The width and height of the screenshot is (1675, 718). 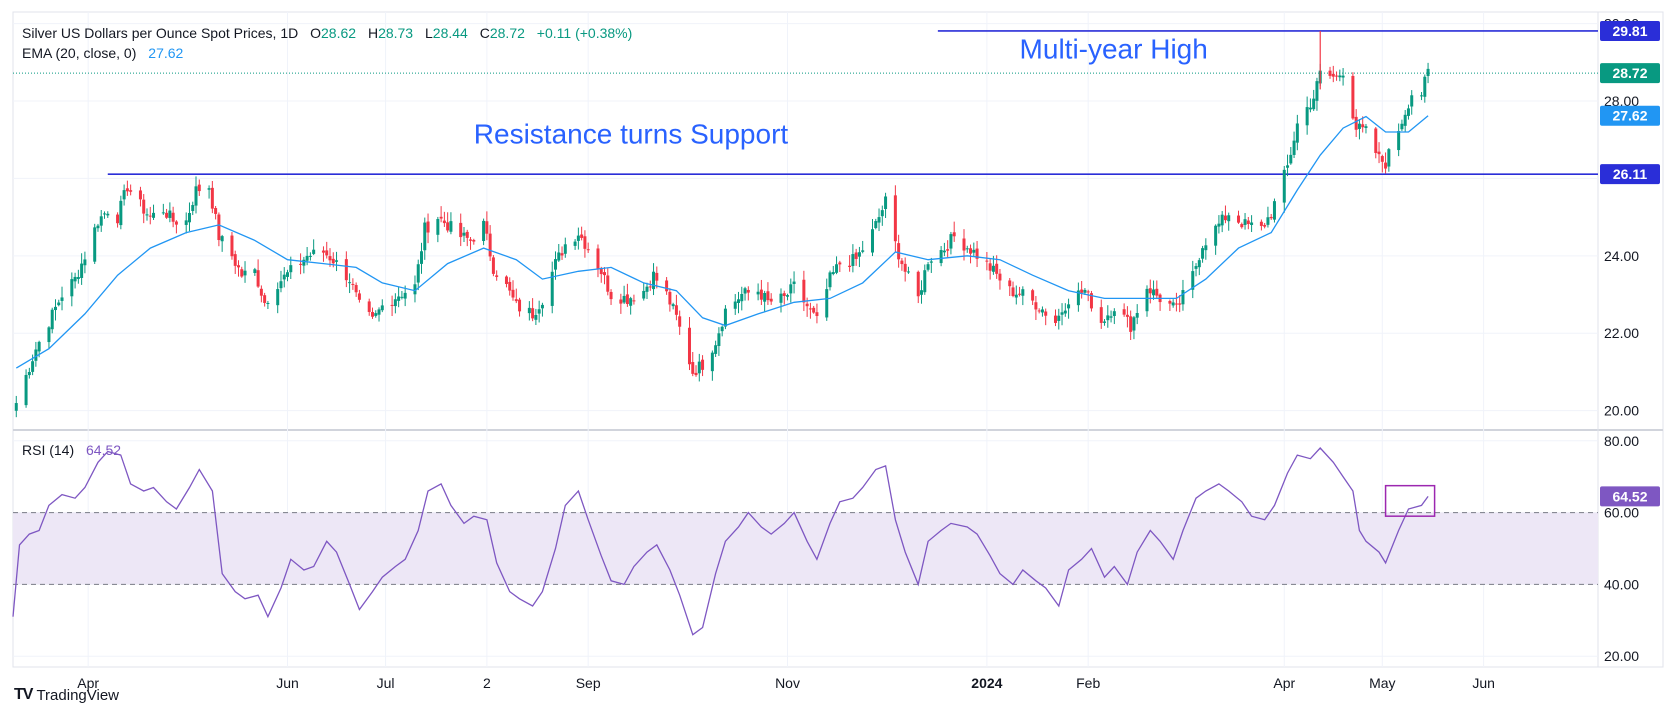 What do you see at coordinates (986, 683) in the screenshot?
I see `time-tick-label: 2024` at bounding box center [986, 683].